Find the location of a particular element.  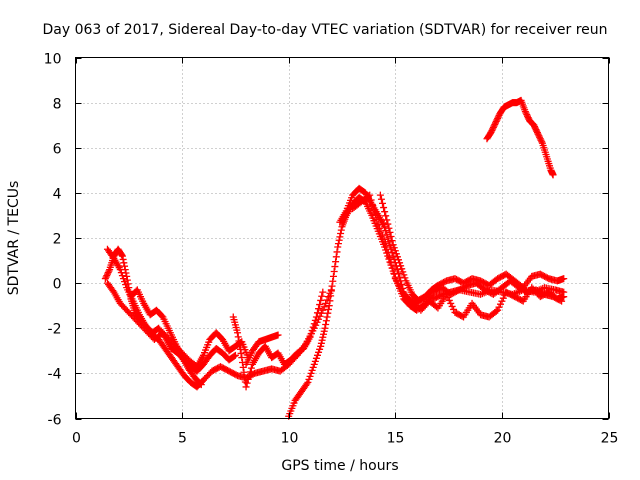

x-tick-label: 25 is located at coordinates (610, 439).